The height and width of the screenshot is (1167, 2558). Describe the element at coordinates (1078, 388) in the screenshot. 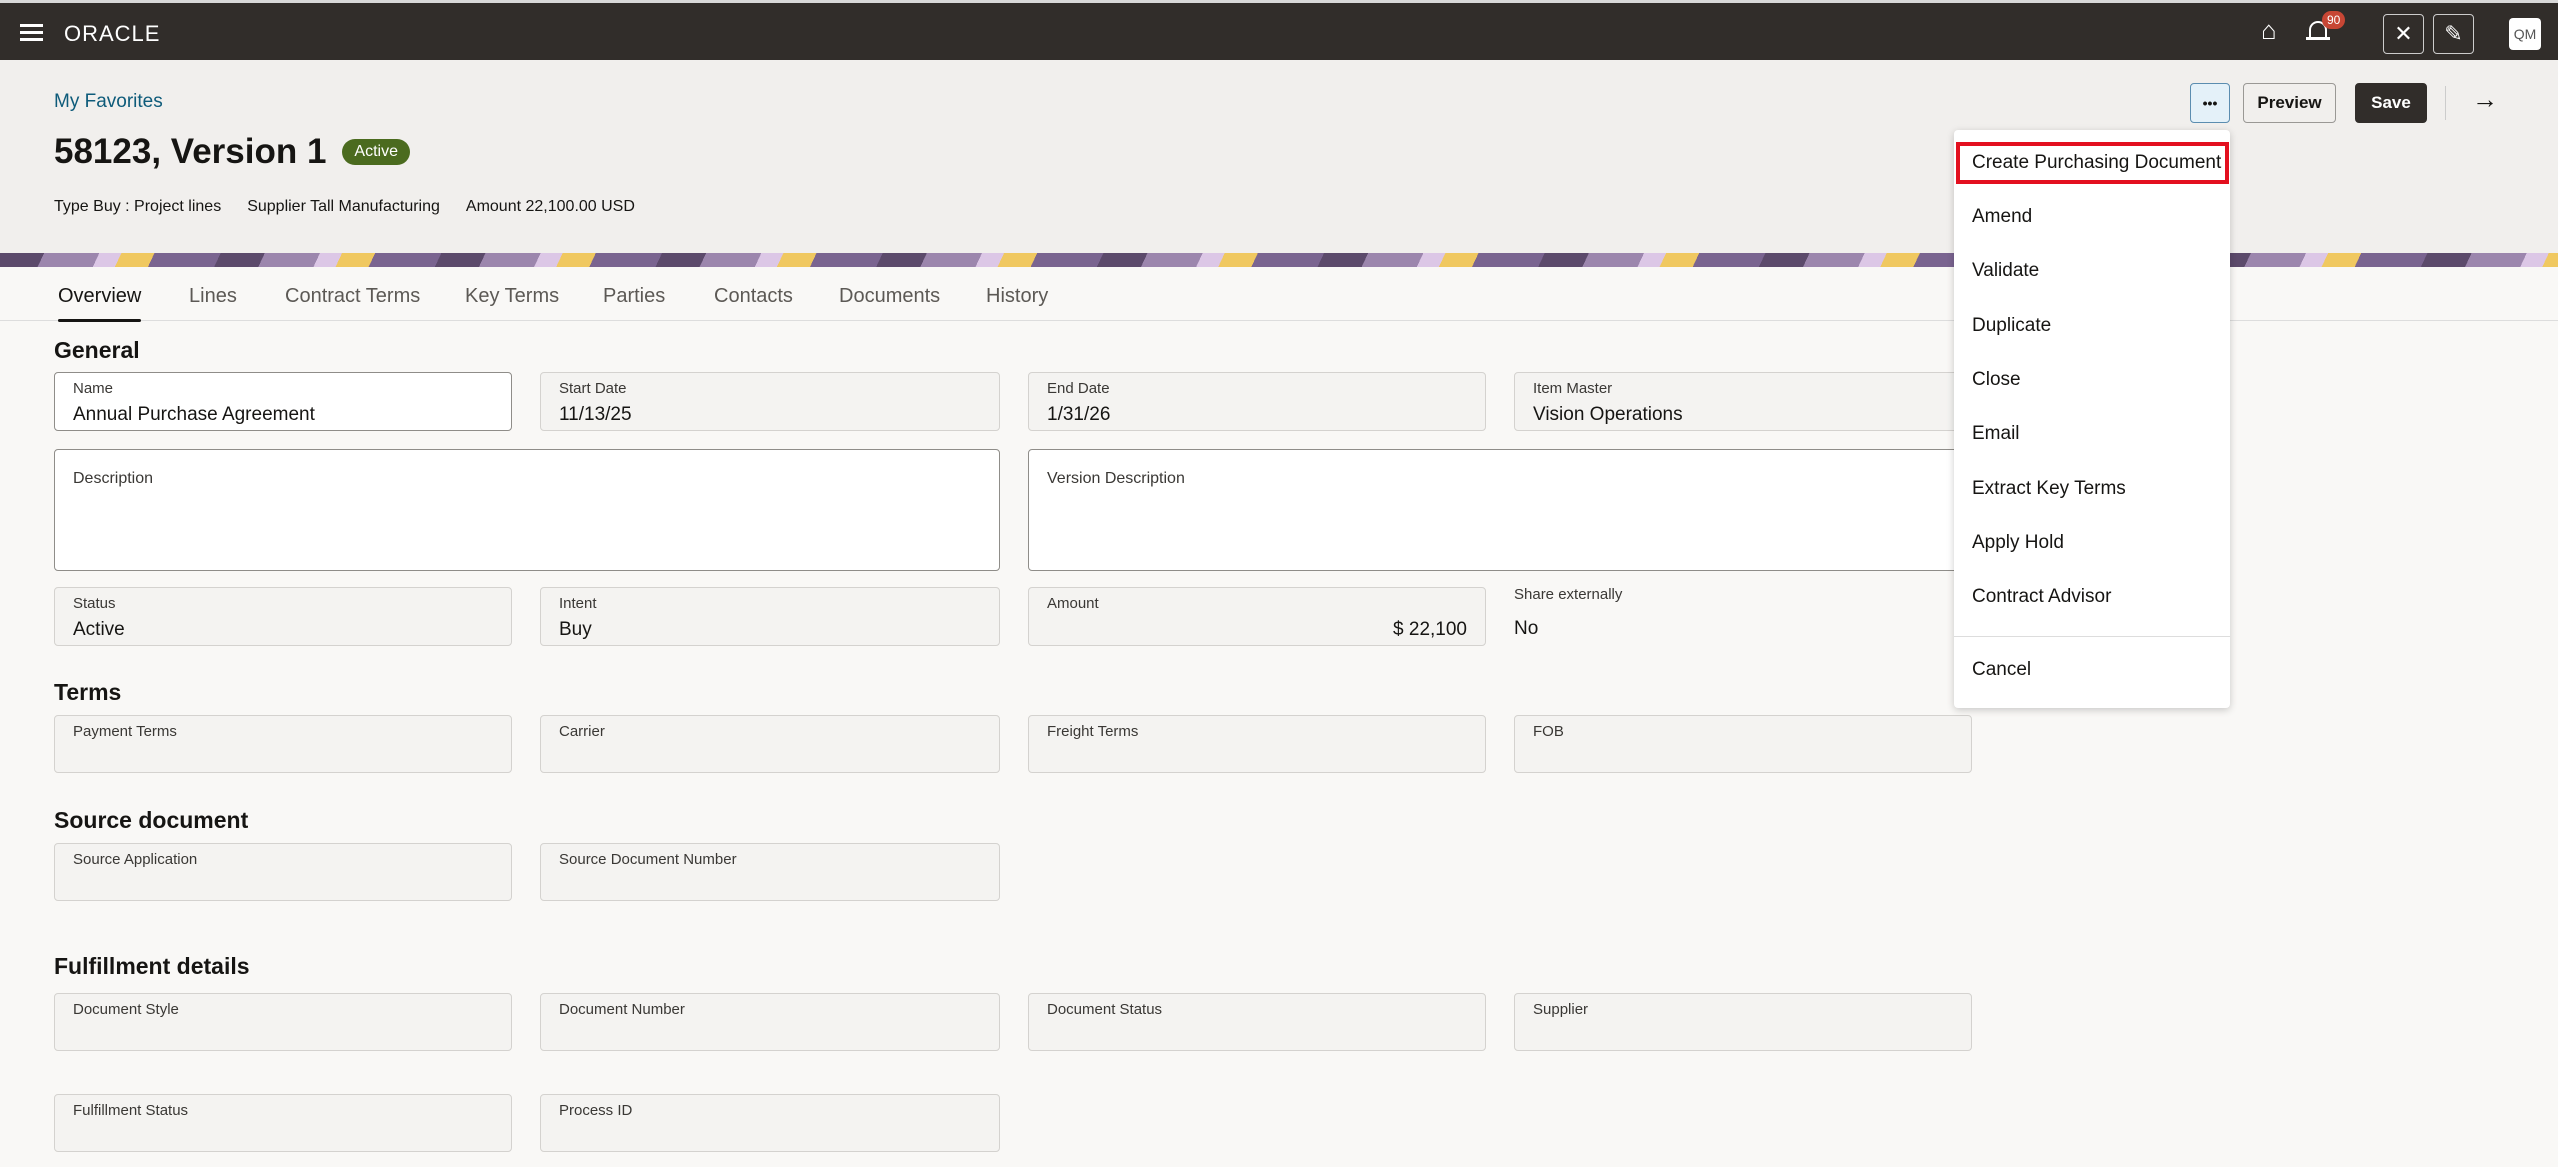

I see `field-label: End Date` at that location.